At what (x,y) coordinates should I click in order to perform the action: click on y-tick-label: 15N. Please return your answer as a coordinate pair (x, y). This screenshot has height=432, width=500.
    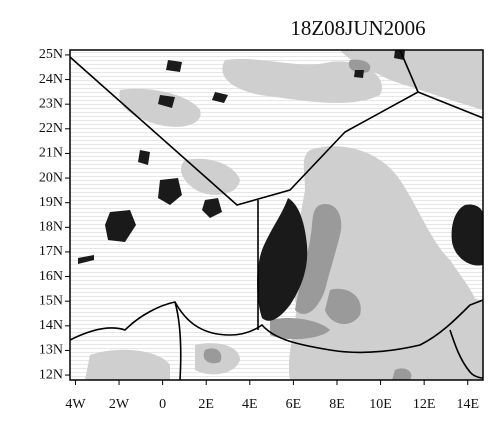
    Looking at the image, I should click on (51, 300).